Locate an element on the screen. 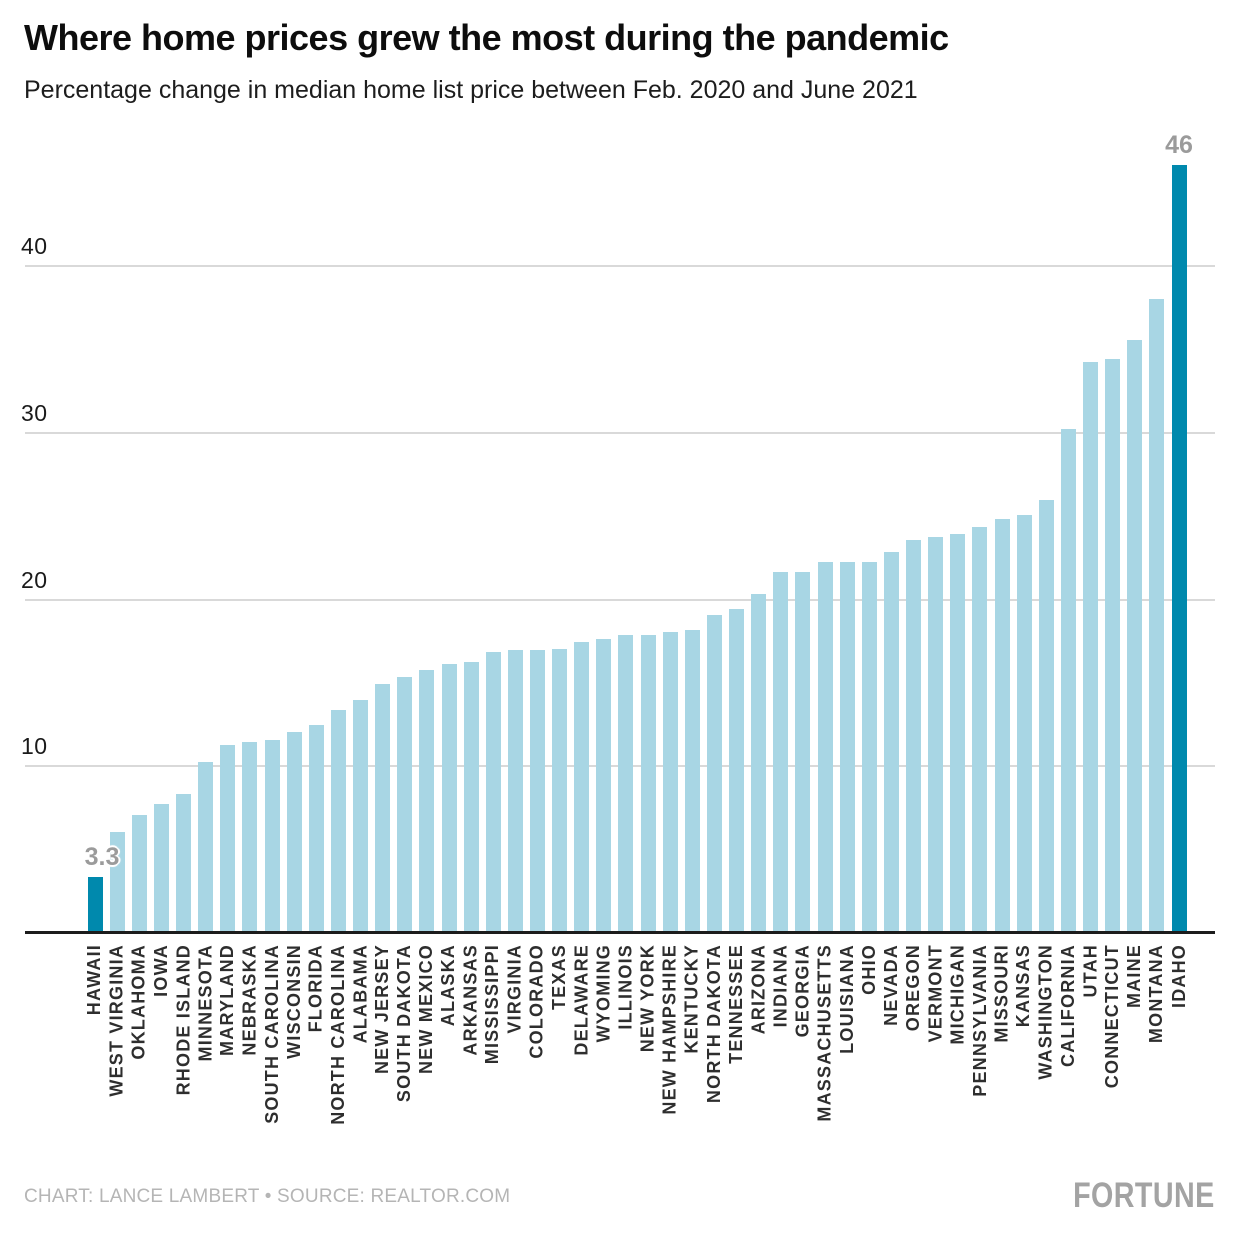 The width and height of the screenshot is (1240, 1240). bar-virginia is located at coordinates (515, 791).